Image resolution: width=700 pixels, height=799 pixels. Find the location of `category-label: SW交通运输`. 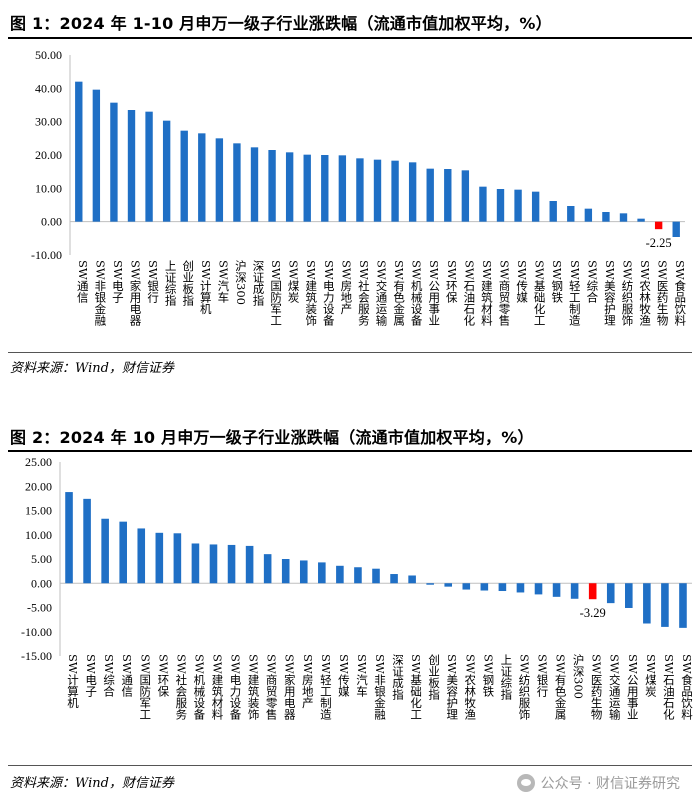

category-label: SW交通运输 is located at coordinates (382, 293).